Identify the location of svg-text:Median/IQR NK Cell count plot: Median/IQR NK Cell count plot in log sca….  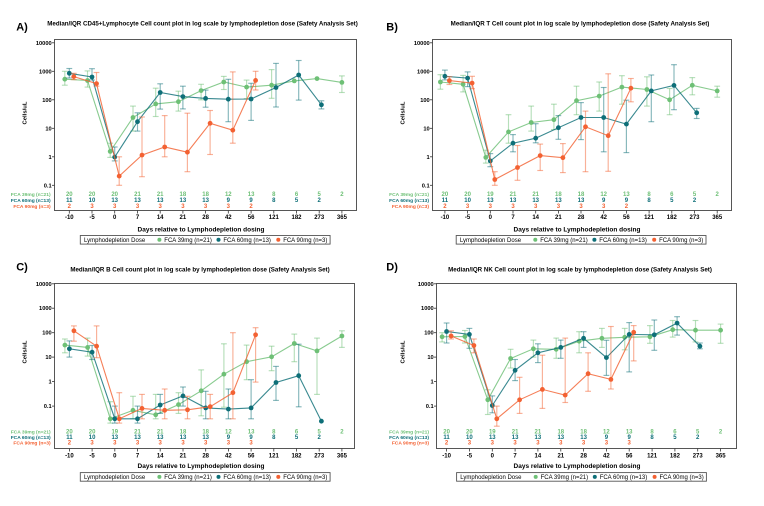
(580, 269).